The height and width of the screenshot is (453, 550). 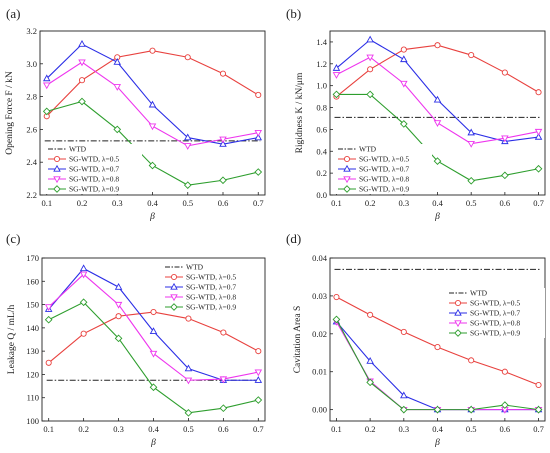 What do you see at coordinates (13, 13) in the screenshot?
I see `panel-label: (a)` at bounding box center [13, 13].